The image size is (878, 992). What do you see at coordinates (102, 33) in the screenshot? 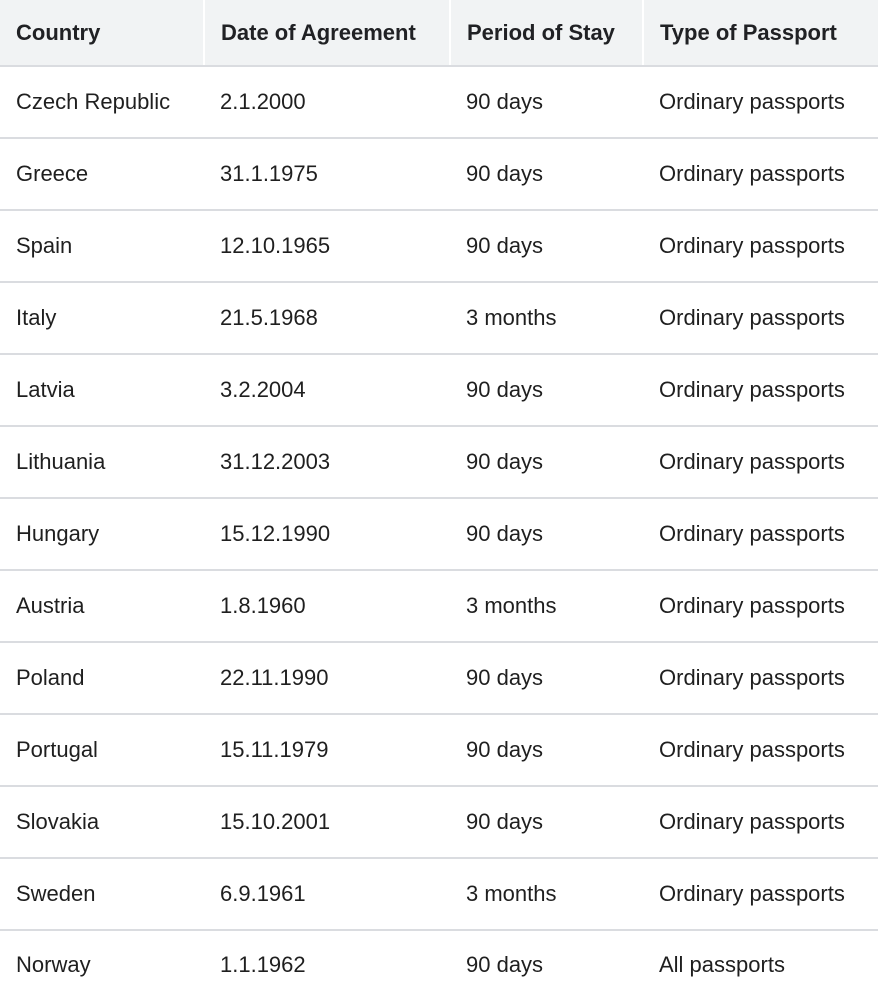
I see `header-country: Country` at bounding box center [102, 33].